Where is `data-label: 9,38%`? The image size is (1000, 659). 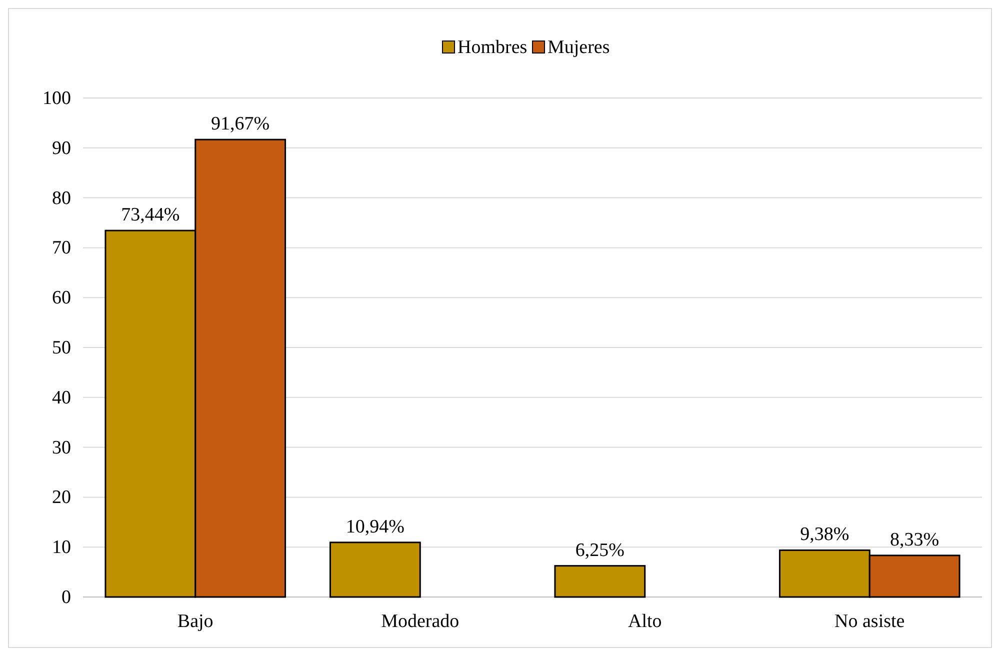 data-label: 9,38% is located at coordinates (825, 535).